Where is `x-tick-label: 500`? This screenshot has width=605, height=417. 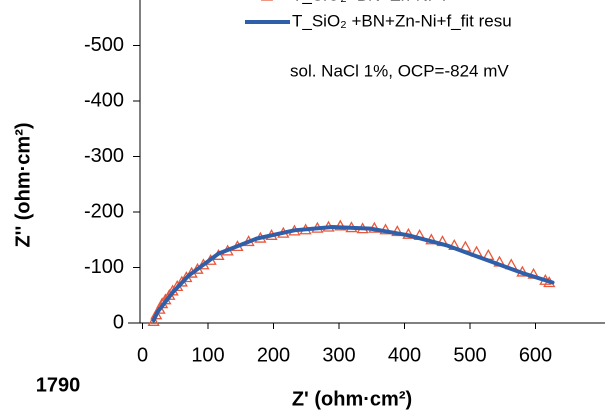
x-tick-label: 500 is located at coordinates (469, 355).